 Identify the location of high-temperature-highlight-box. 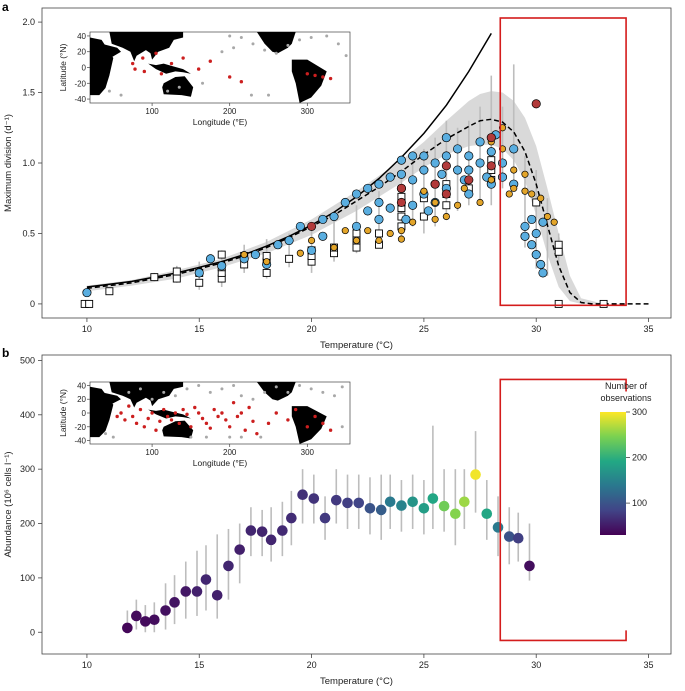
(563, 162).